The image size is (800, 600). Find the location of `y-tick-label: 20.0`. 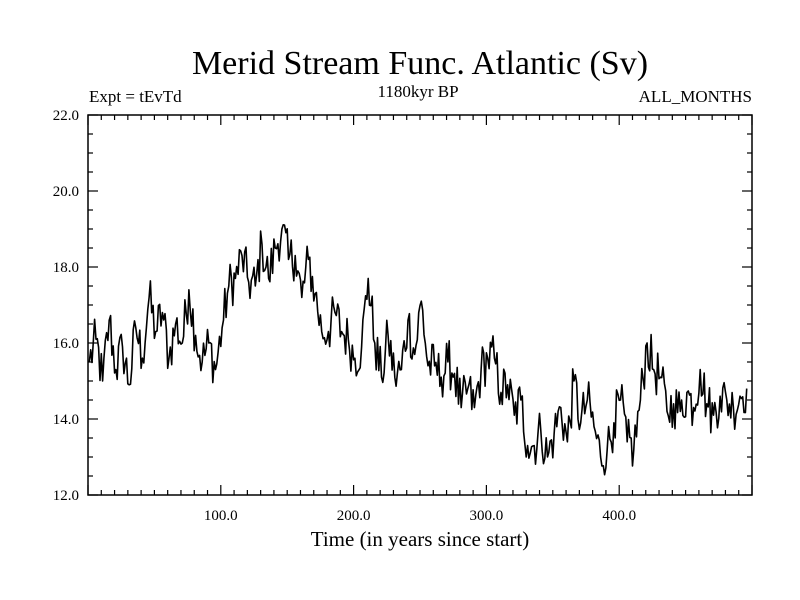

y-tick-label: 20.0 is located at coordinates (66, 192).